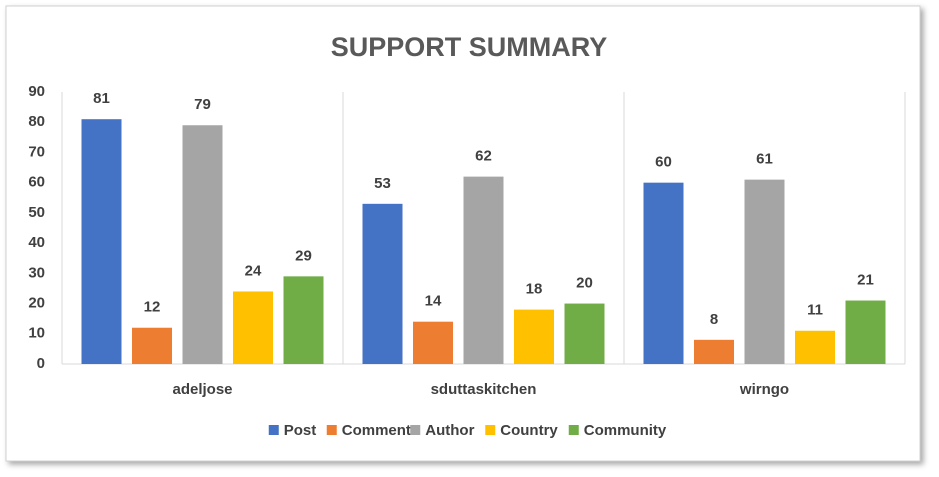 This screenshot has height=477, width=939. I want to click on data-label: 11, so click(815, 310).